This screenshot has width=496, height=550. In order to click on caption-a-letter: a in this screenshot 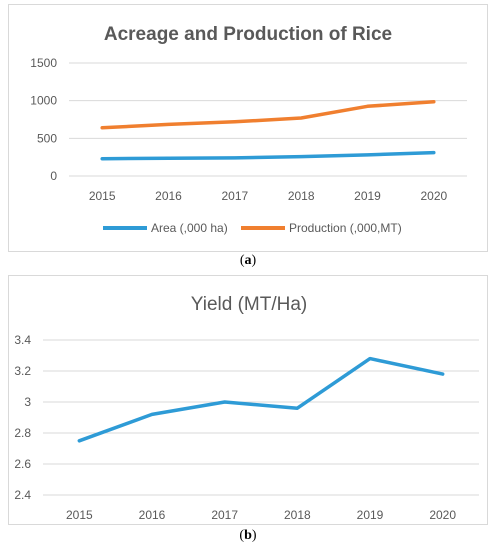, I will do `click(248, 260)`.